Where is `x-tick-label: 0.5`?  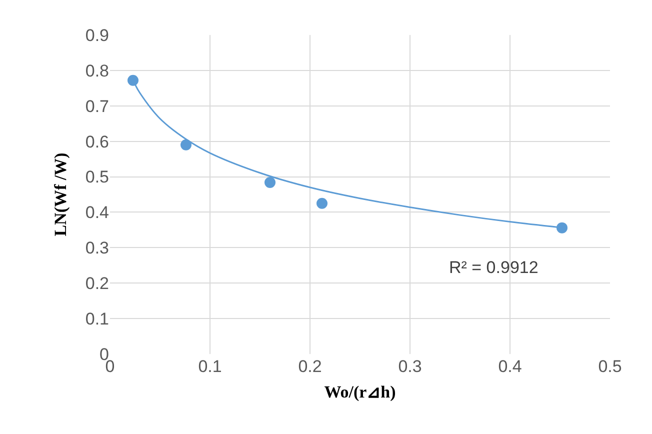
x-tick-label: 0.5 is located at coordinates (610, 366).